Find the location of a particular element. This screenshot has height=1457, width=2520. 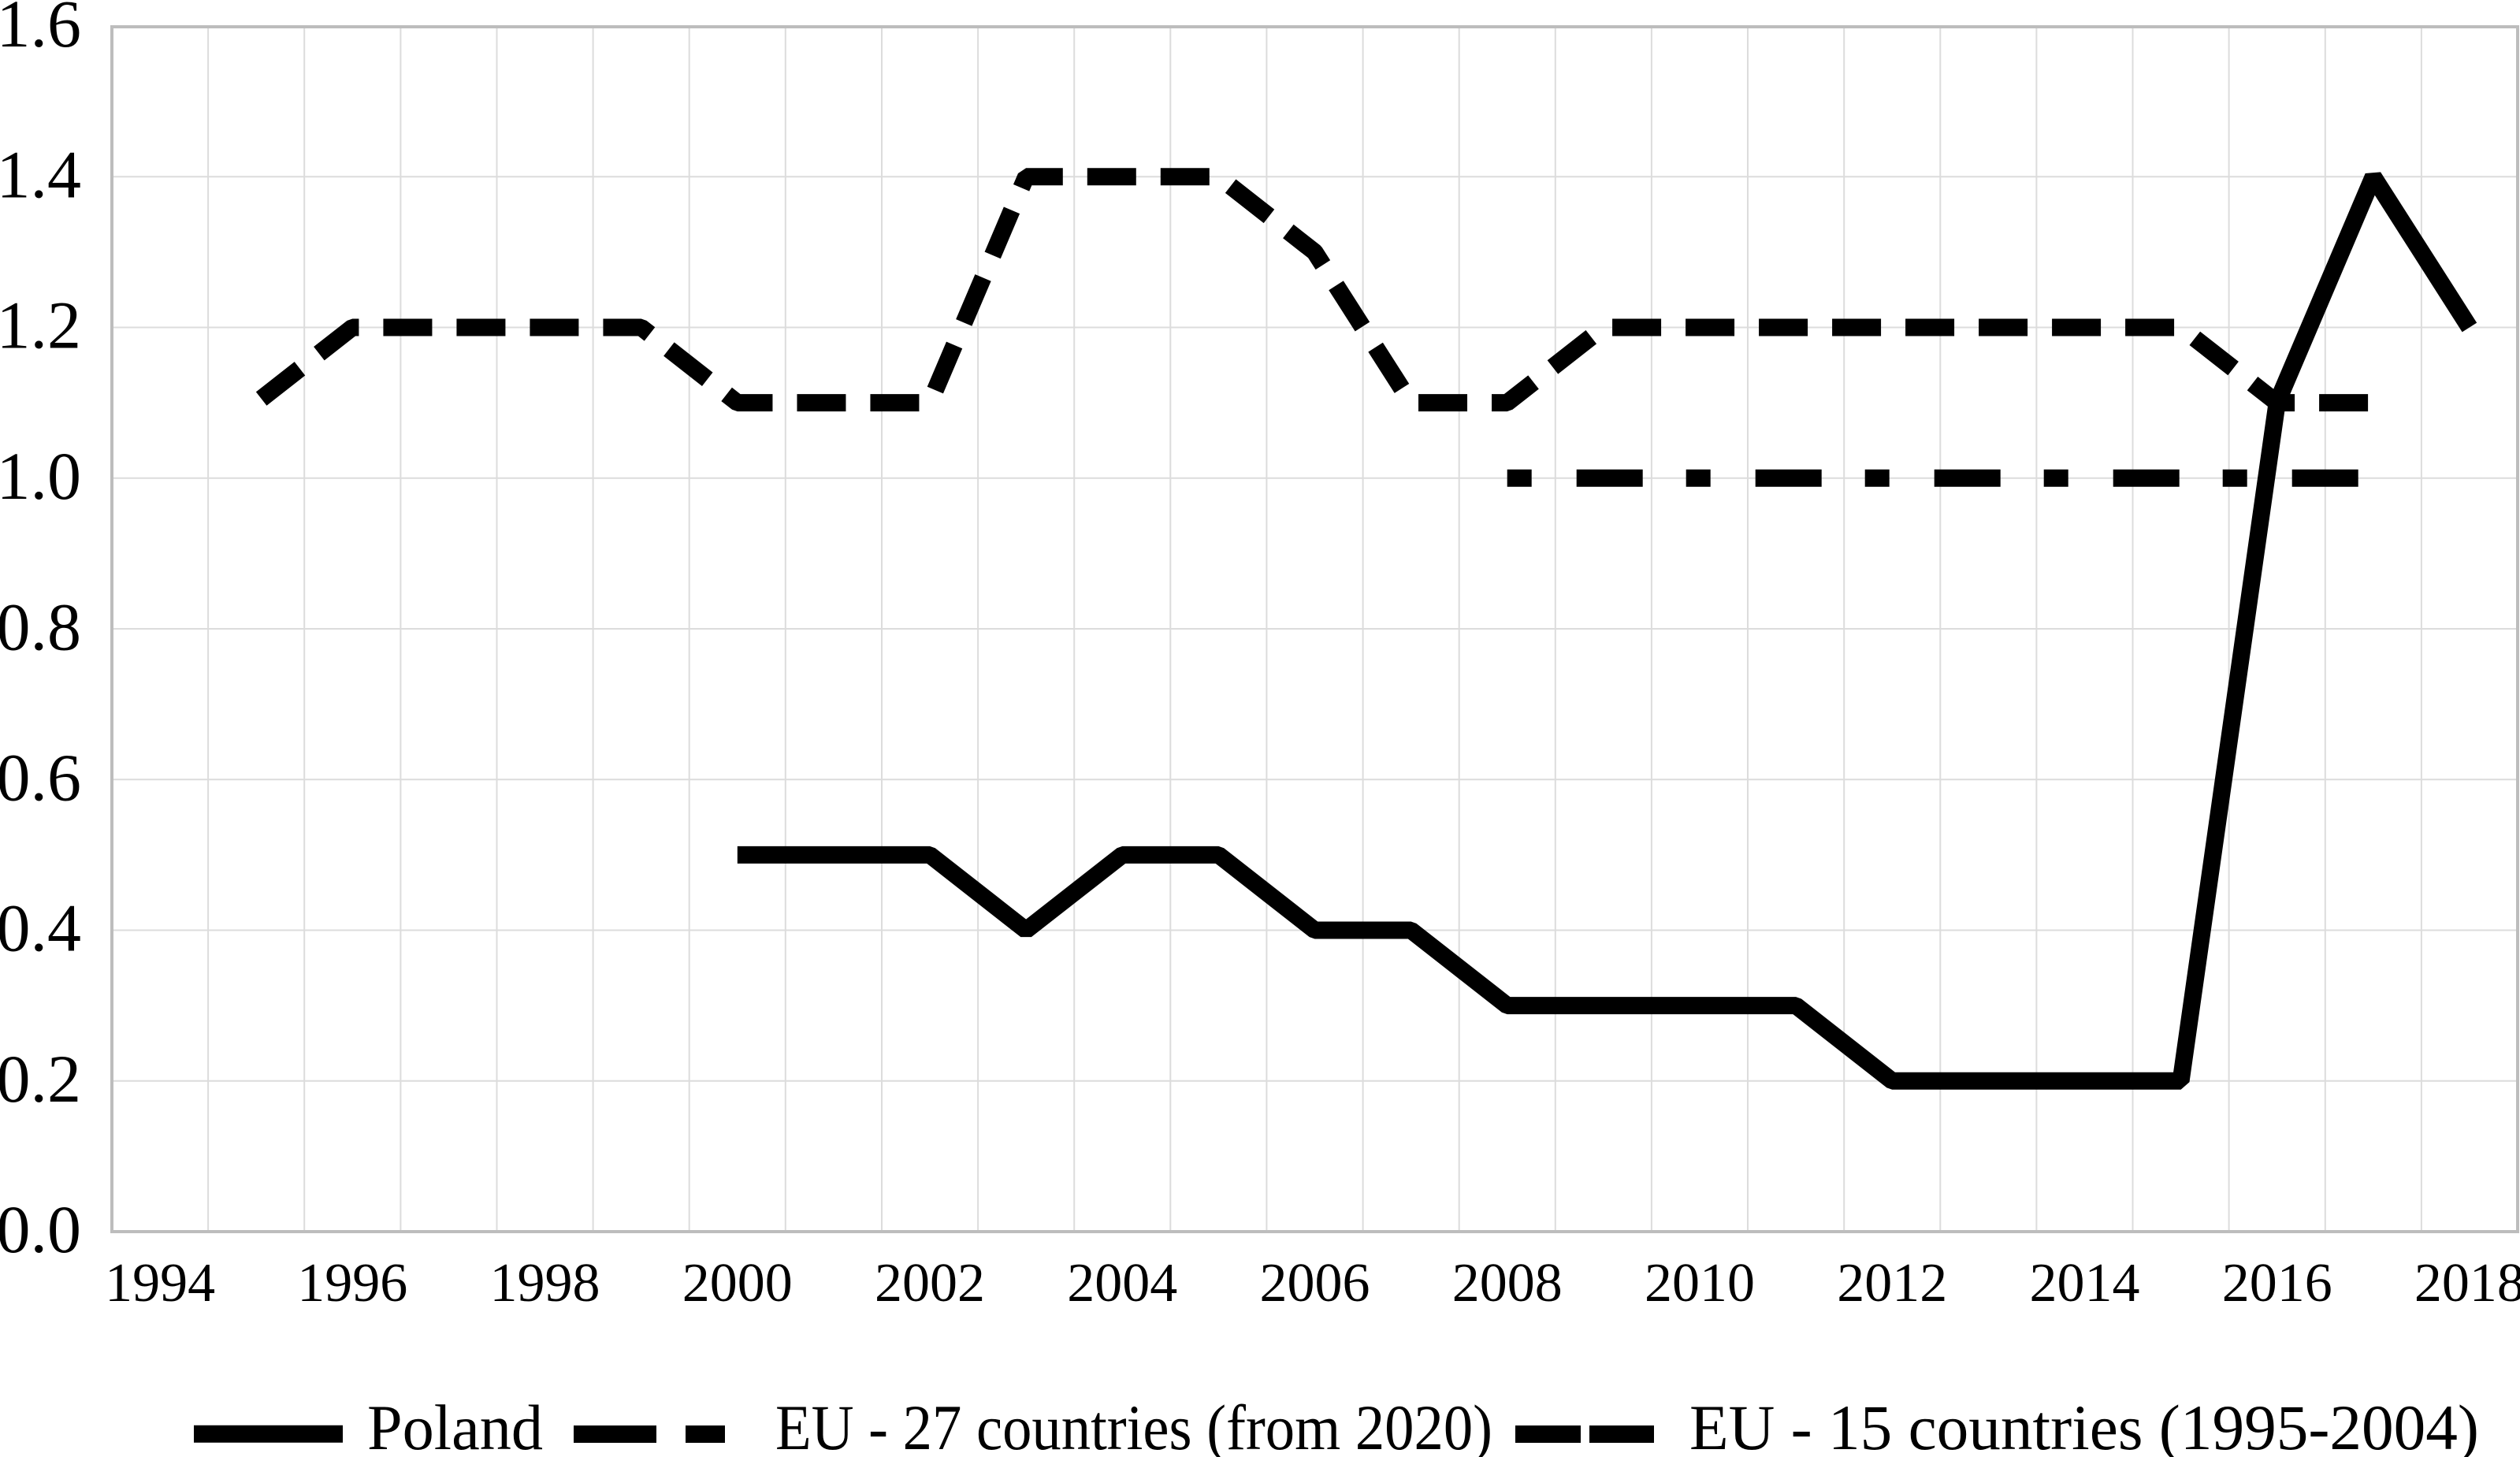

svg-text: 2004 is located at coordinates (1122, 1283).